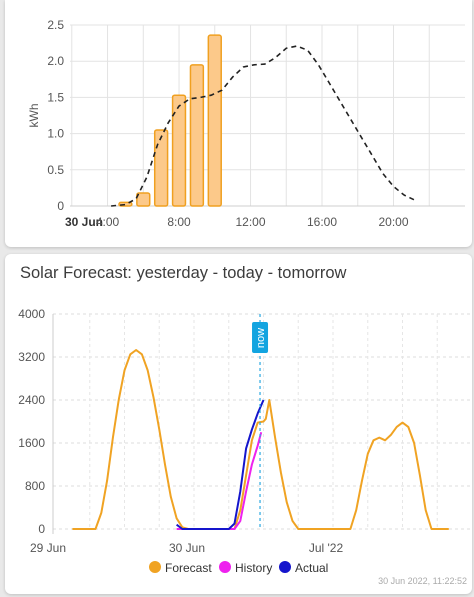  I want to click on now-marker-label: now, so click(261, 338).